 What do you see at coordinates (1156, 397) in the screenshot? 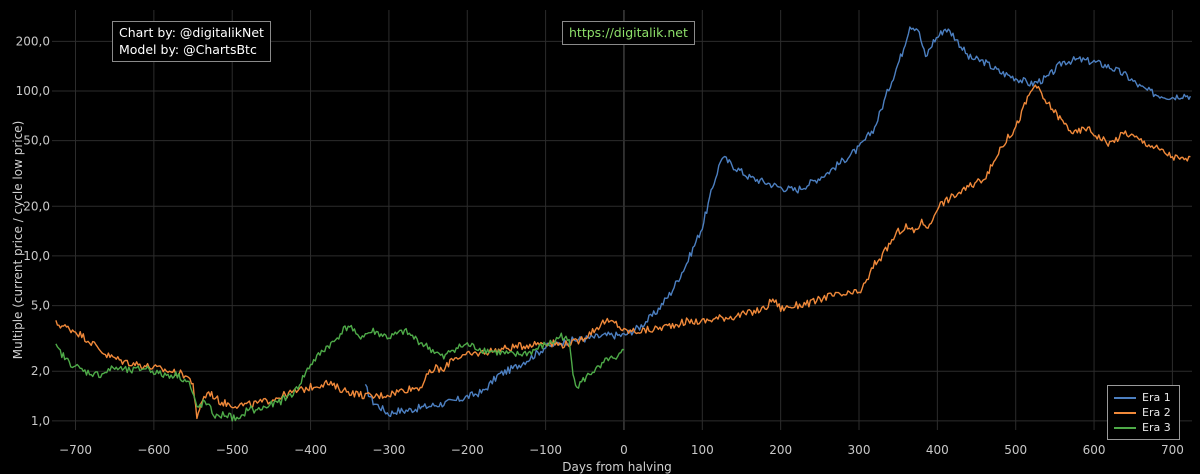
I see `legend-label: Era 1` at bounding box center [1156, 397].